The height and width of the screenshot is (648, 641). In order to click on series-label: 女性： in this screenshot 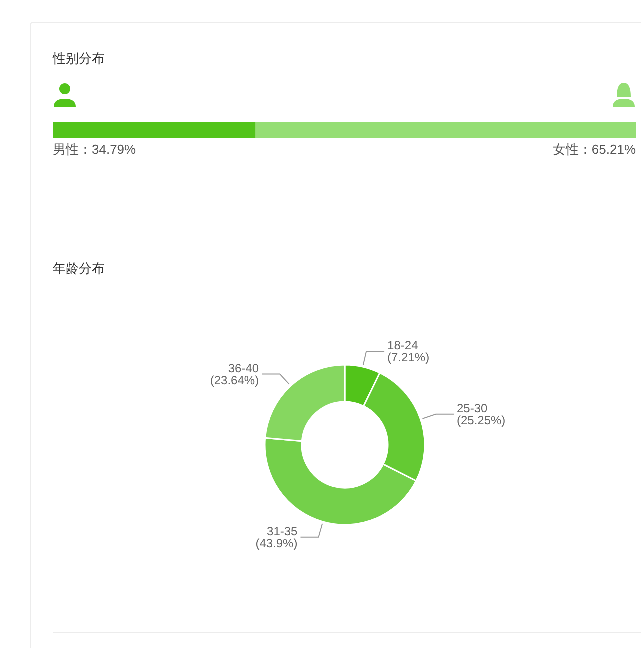, I will do `click(572, 149)`.